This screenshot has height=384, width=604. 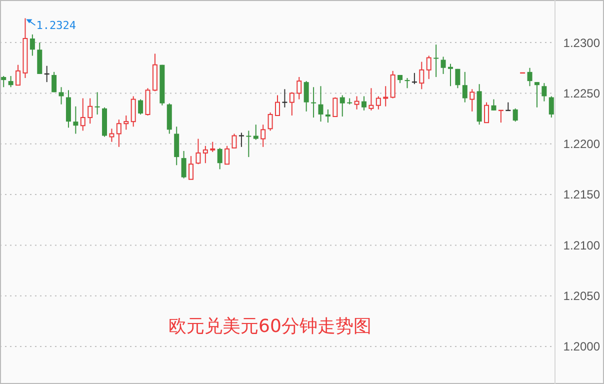 I want to click on y-tick-label: 1.2200, so click(x=581, y=144).